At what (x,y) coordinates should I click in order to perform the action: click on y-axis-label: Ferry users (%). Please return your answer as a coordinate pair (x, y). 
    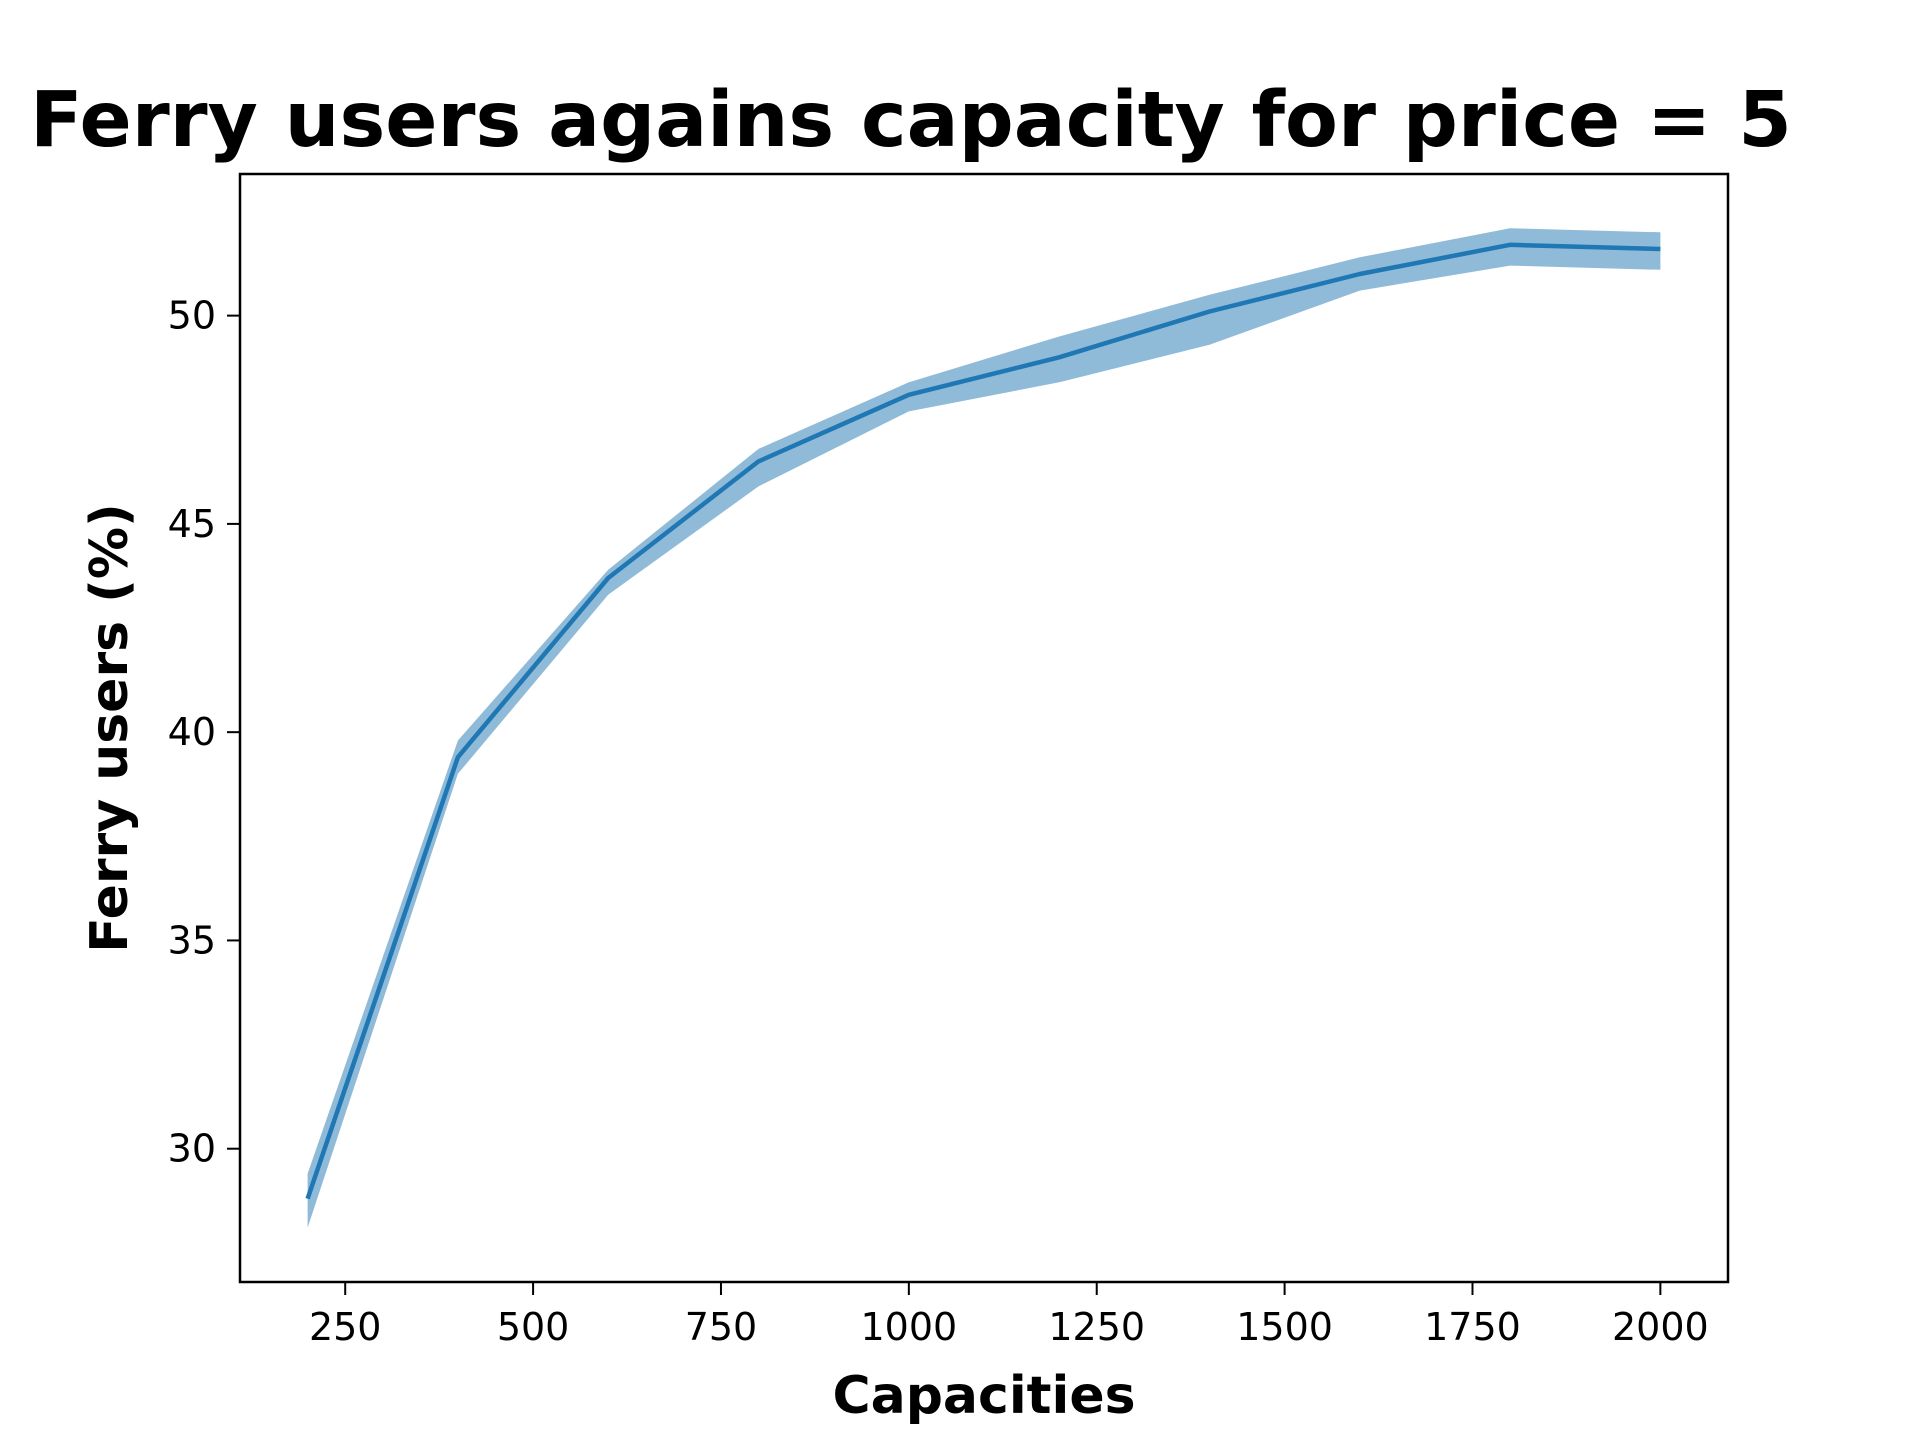
    Looking at the image, I should click on (110, 728).